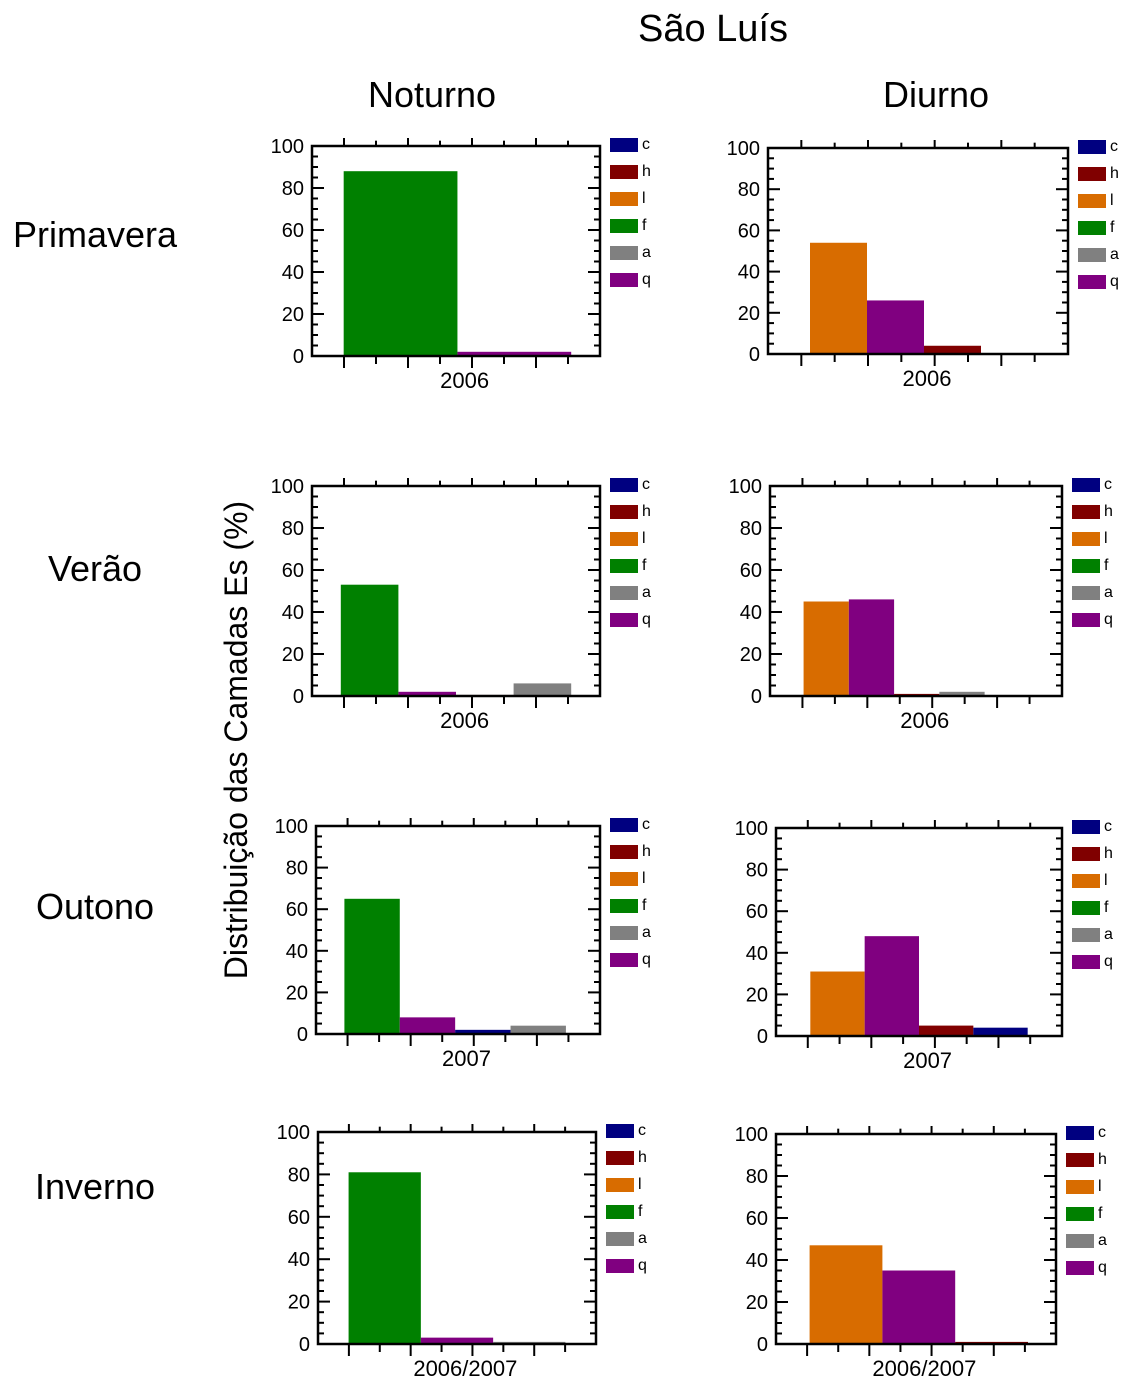 The image size is (1126, 1378). I want to click on row-label-primavera: Primavera, so click(95, 234).